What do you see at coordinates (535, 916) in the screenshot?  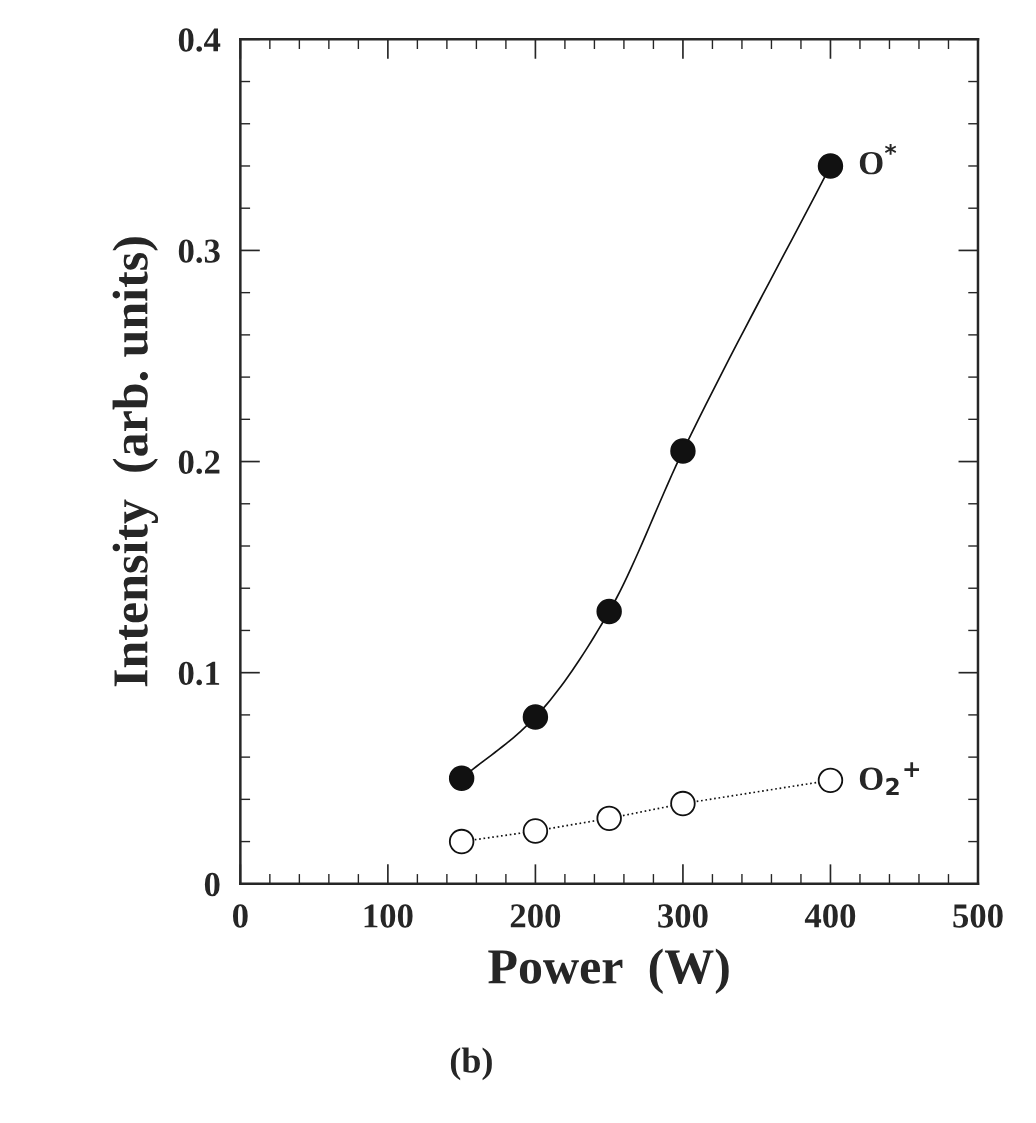 I see `x-tick-label: 200` at bounding box center [535, 916].